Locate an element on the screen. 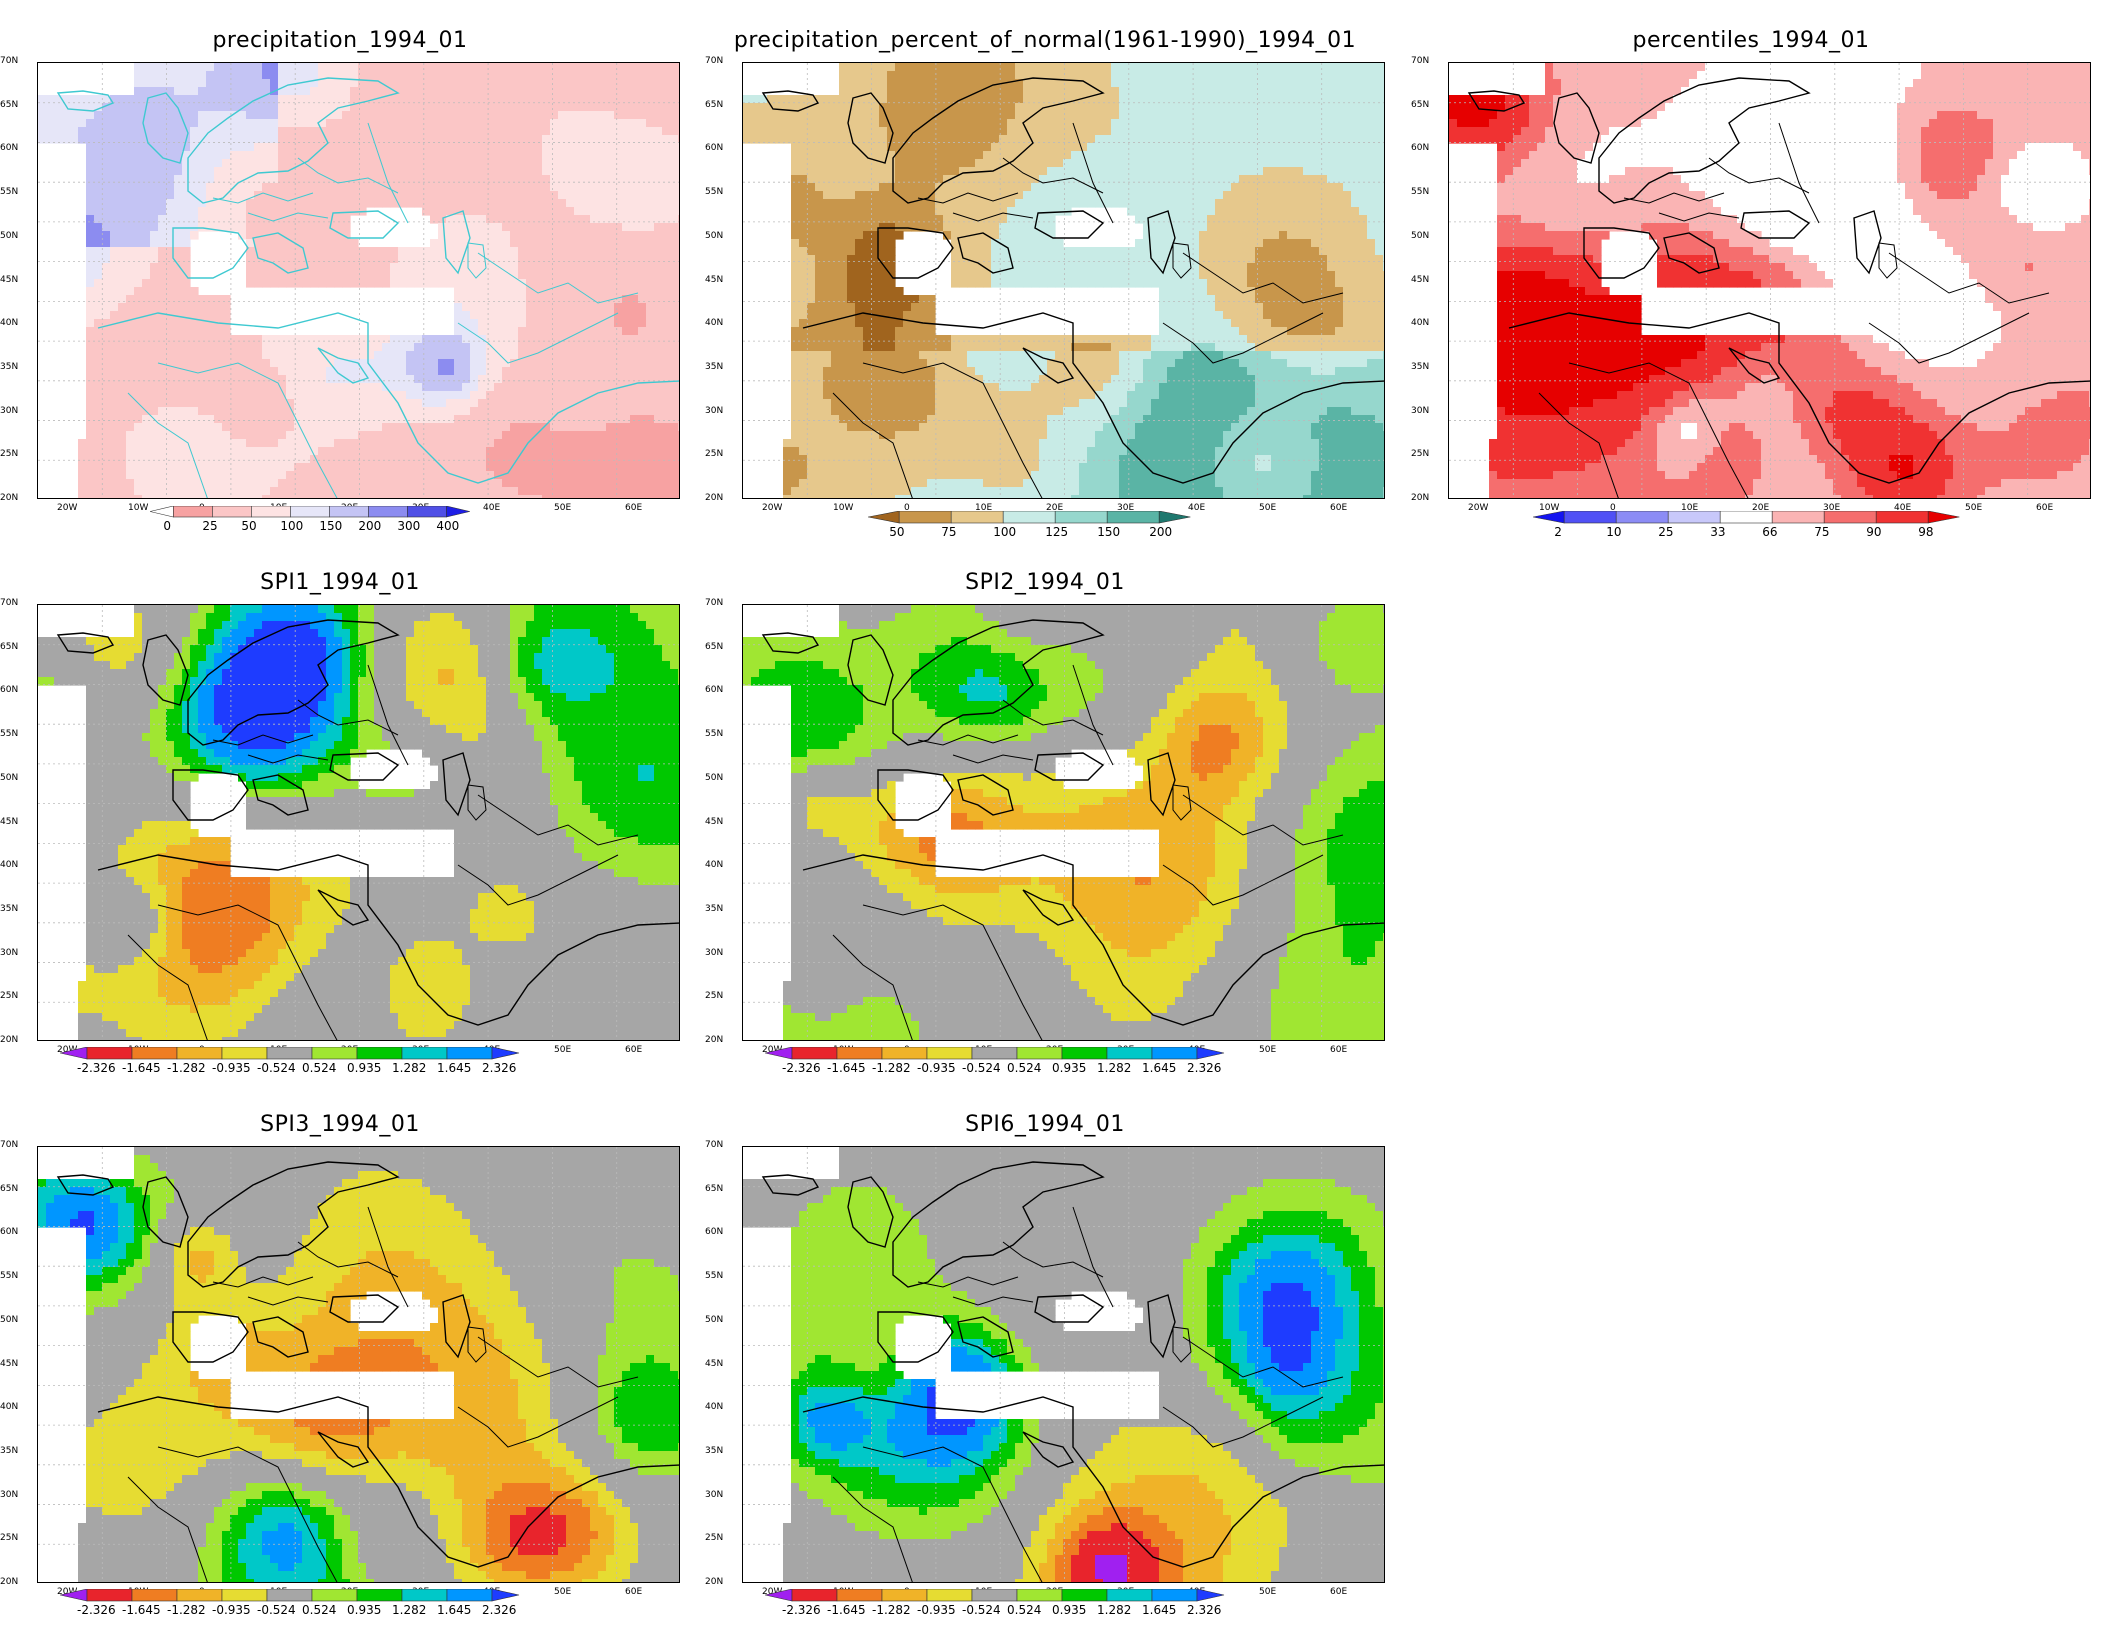  colorbar-tick-label: 75 is located at coordinates (1821, 532).